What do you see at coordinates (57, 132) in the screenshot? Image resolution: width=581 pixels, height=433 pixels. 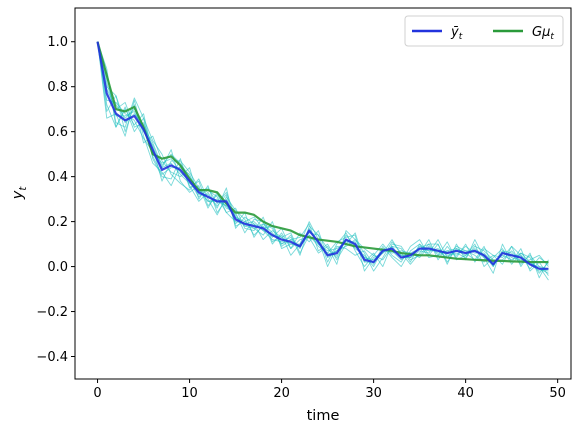 I see `y-tick-label: 0.6` at bounding box center [57, 132].